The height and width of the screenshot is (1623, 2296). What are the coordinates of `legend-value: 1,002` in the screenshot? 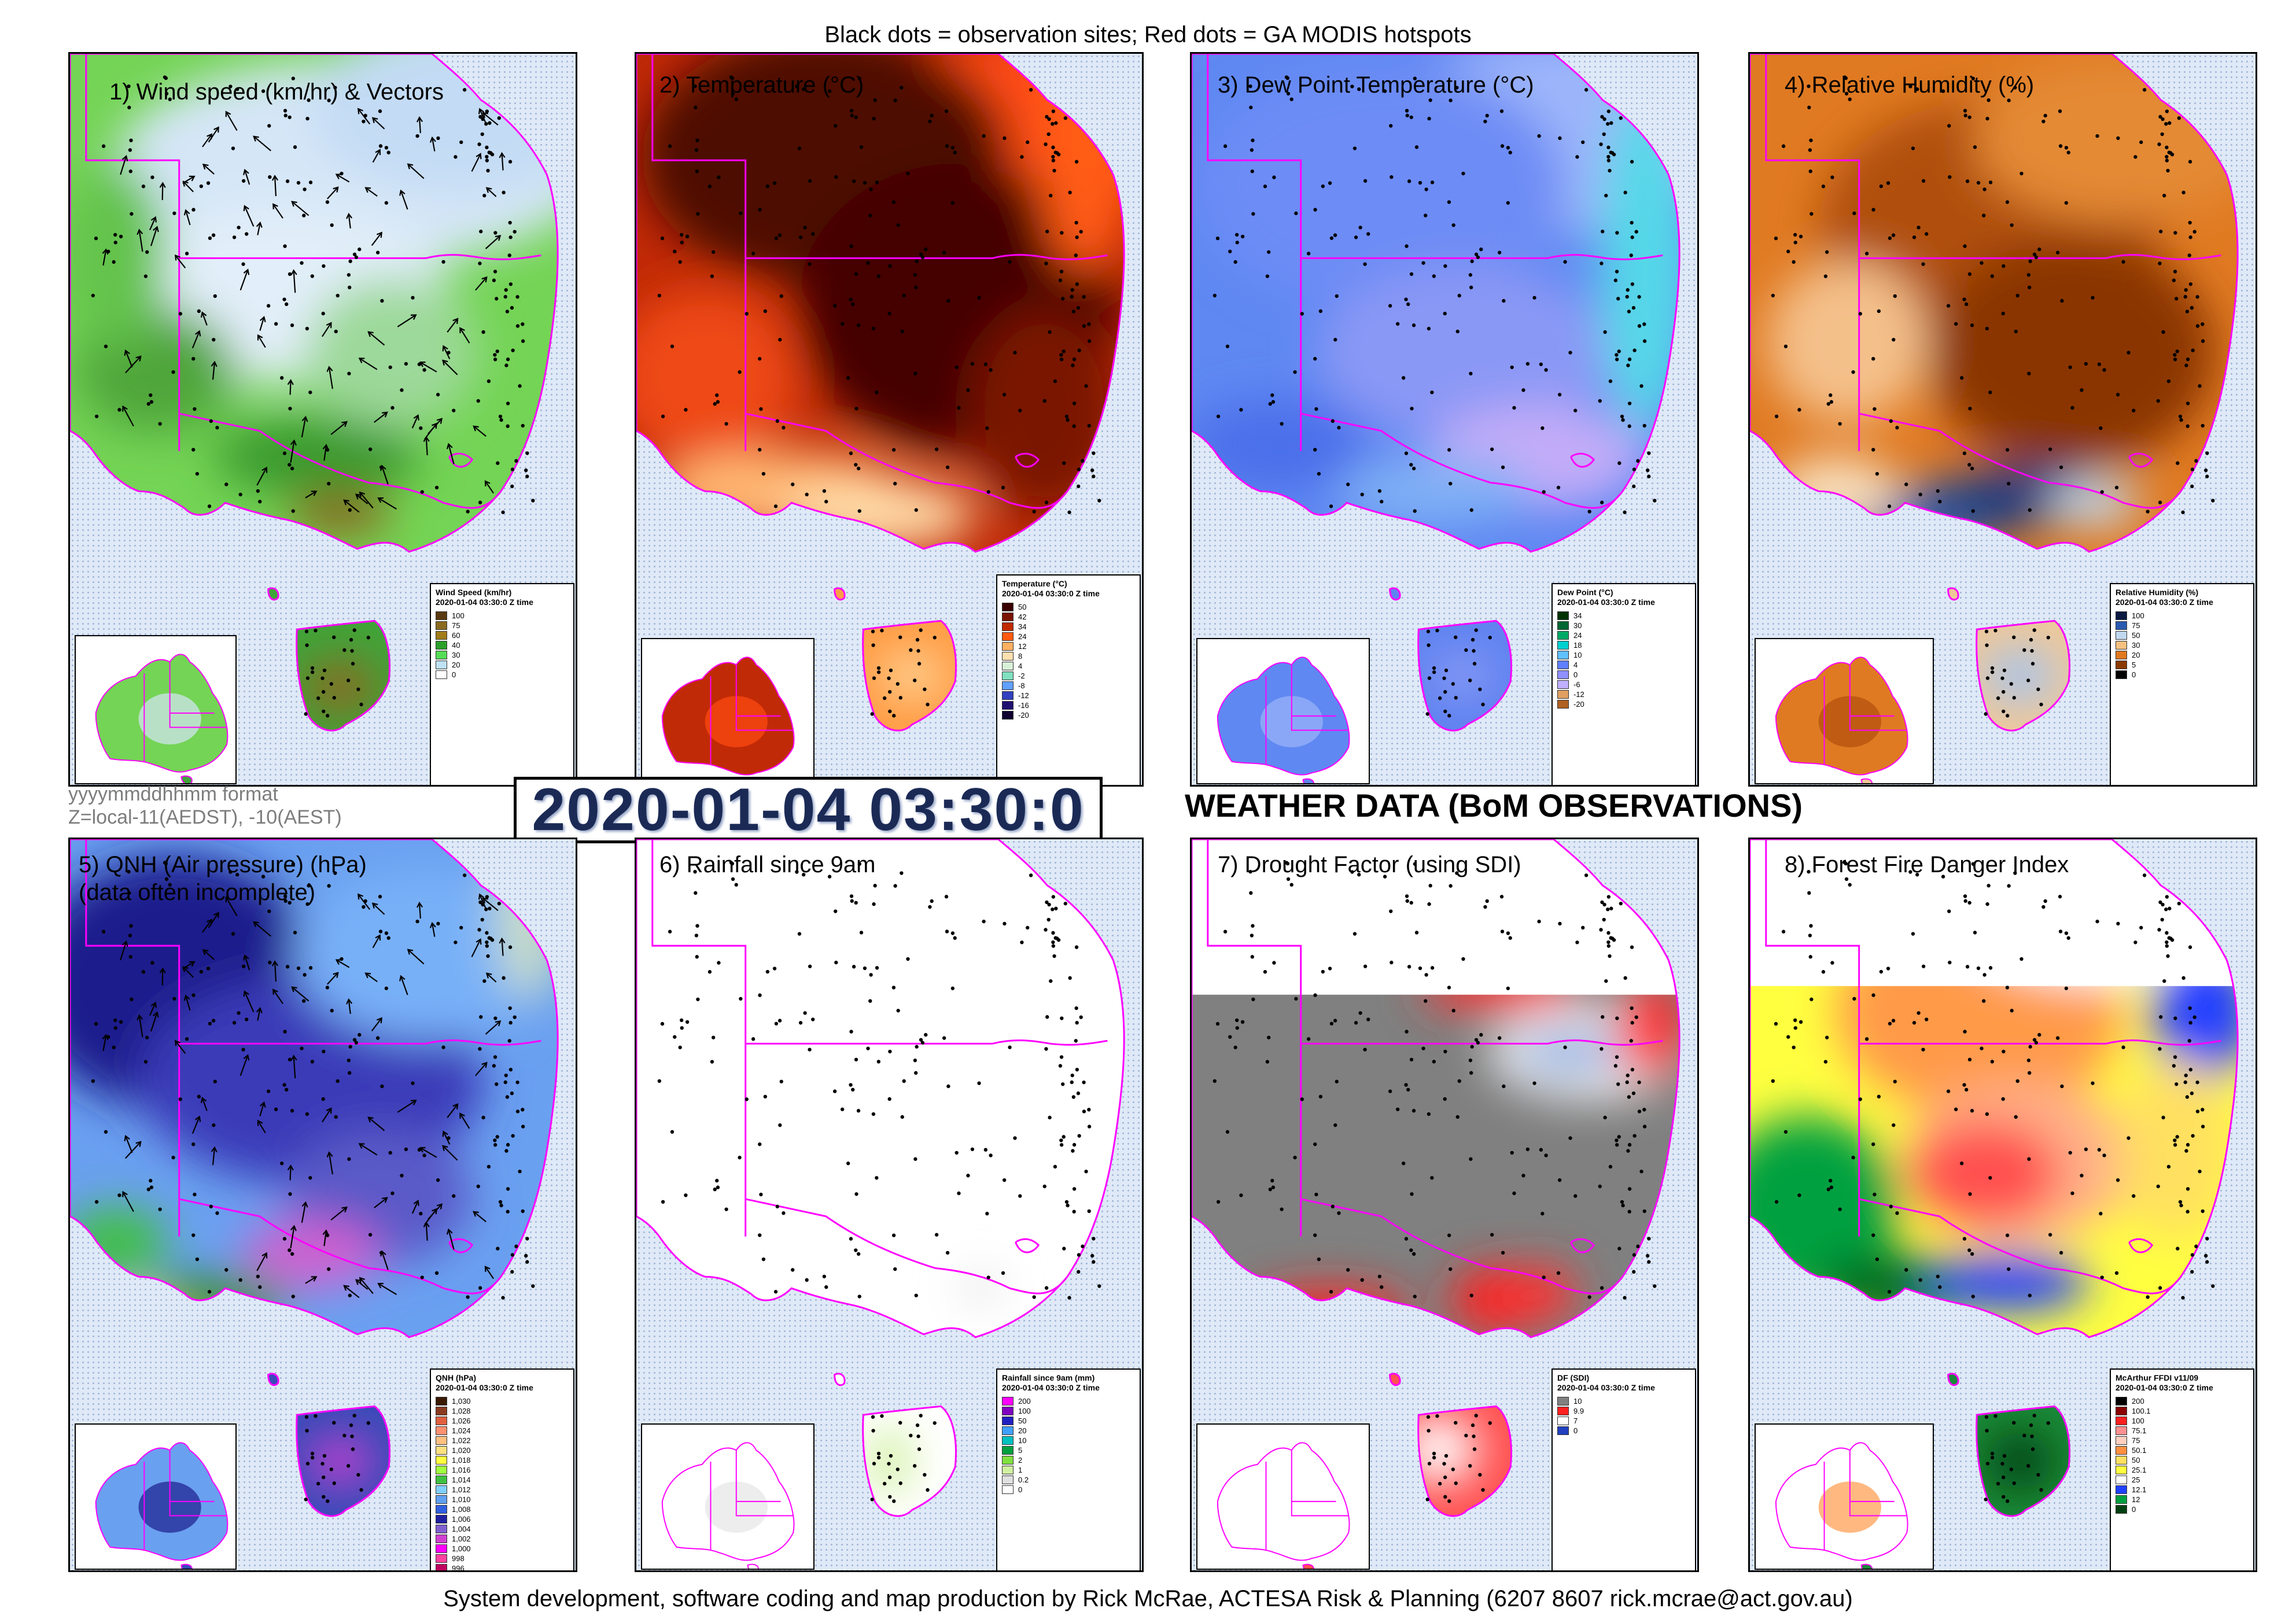 It's located at (461, 1539).